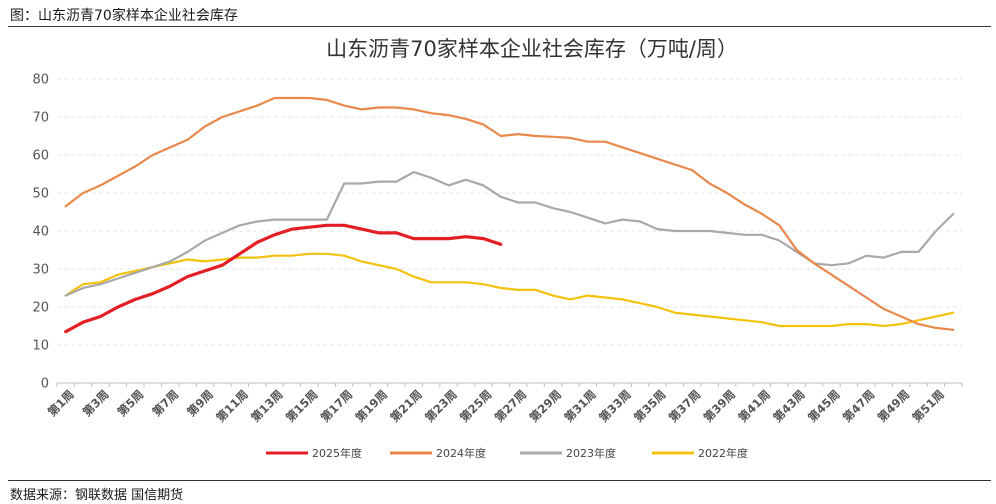 The height and width of the screenshot is (504, 996). I want to click on x-tick-label: 第13周, so click(266, 405).